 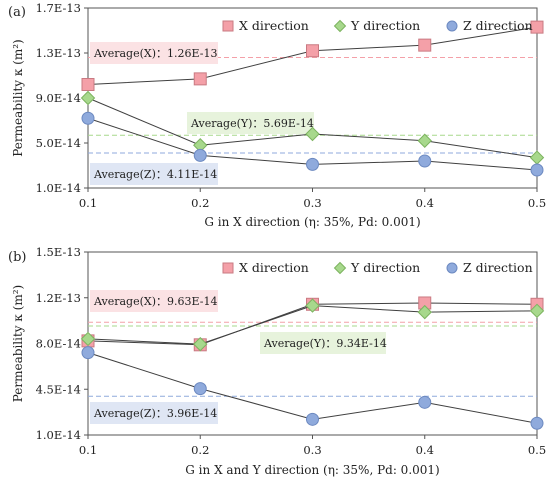 I want to click on average-label: Average(X)：9.63E-14, so click(x=155, y=301).